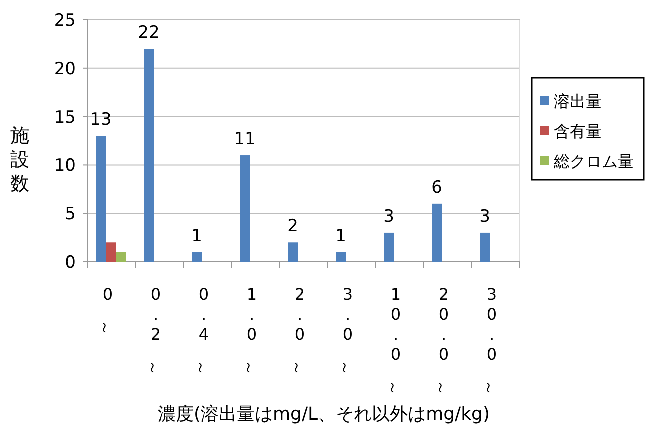 The image size is (650, 432). Describe the element at coordinates (245, 140) in the screenshot. I see `data-label: 11` at that location.